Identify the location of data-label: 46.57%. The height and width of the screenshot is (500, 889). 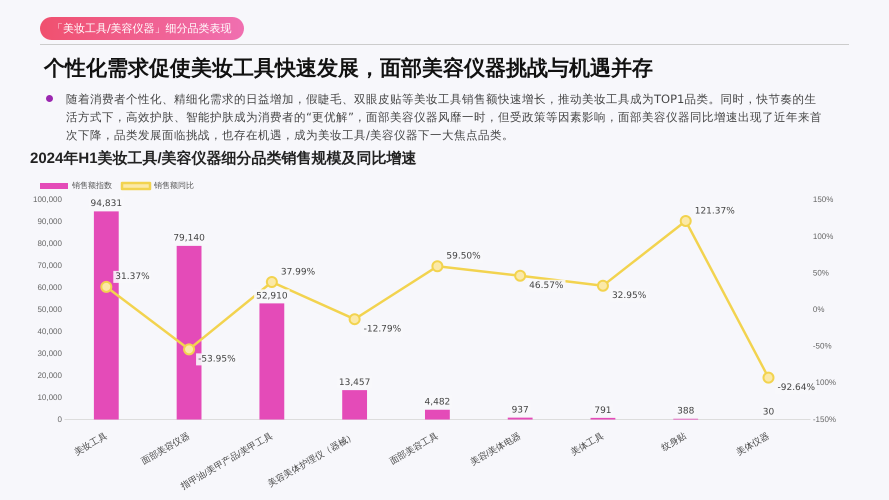
(546, 286).